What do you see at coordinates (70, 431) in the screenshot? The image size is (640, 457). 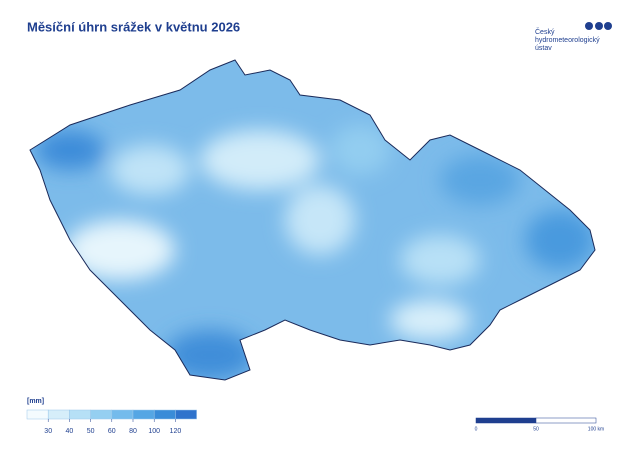 I see `legend-label: 40` at bounding box center [70, 431].